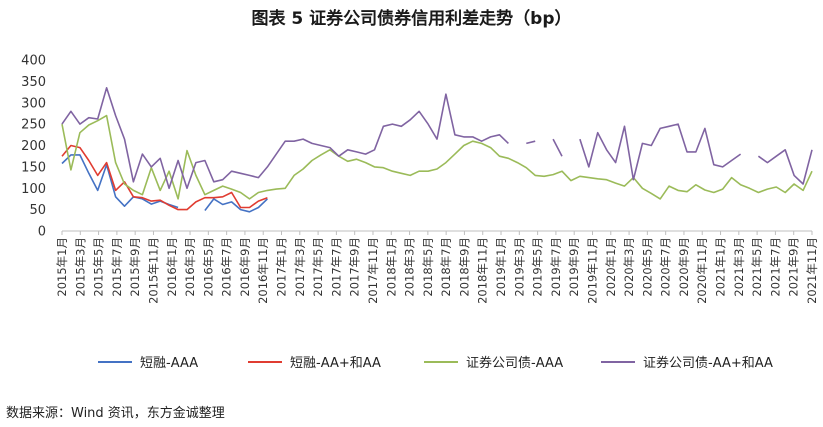 The image size is (823, 427). What do you see at coordinates (647, 267) in the screenshot?
I see `x-tick-label: 2020年5月` at bounding box center [647, 267].